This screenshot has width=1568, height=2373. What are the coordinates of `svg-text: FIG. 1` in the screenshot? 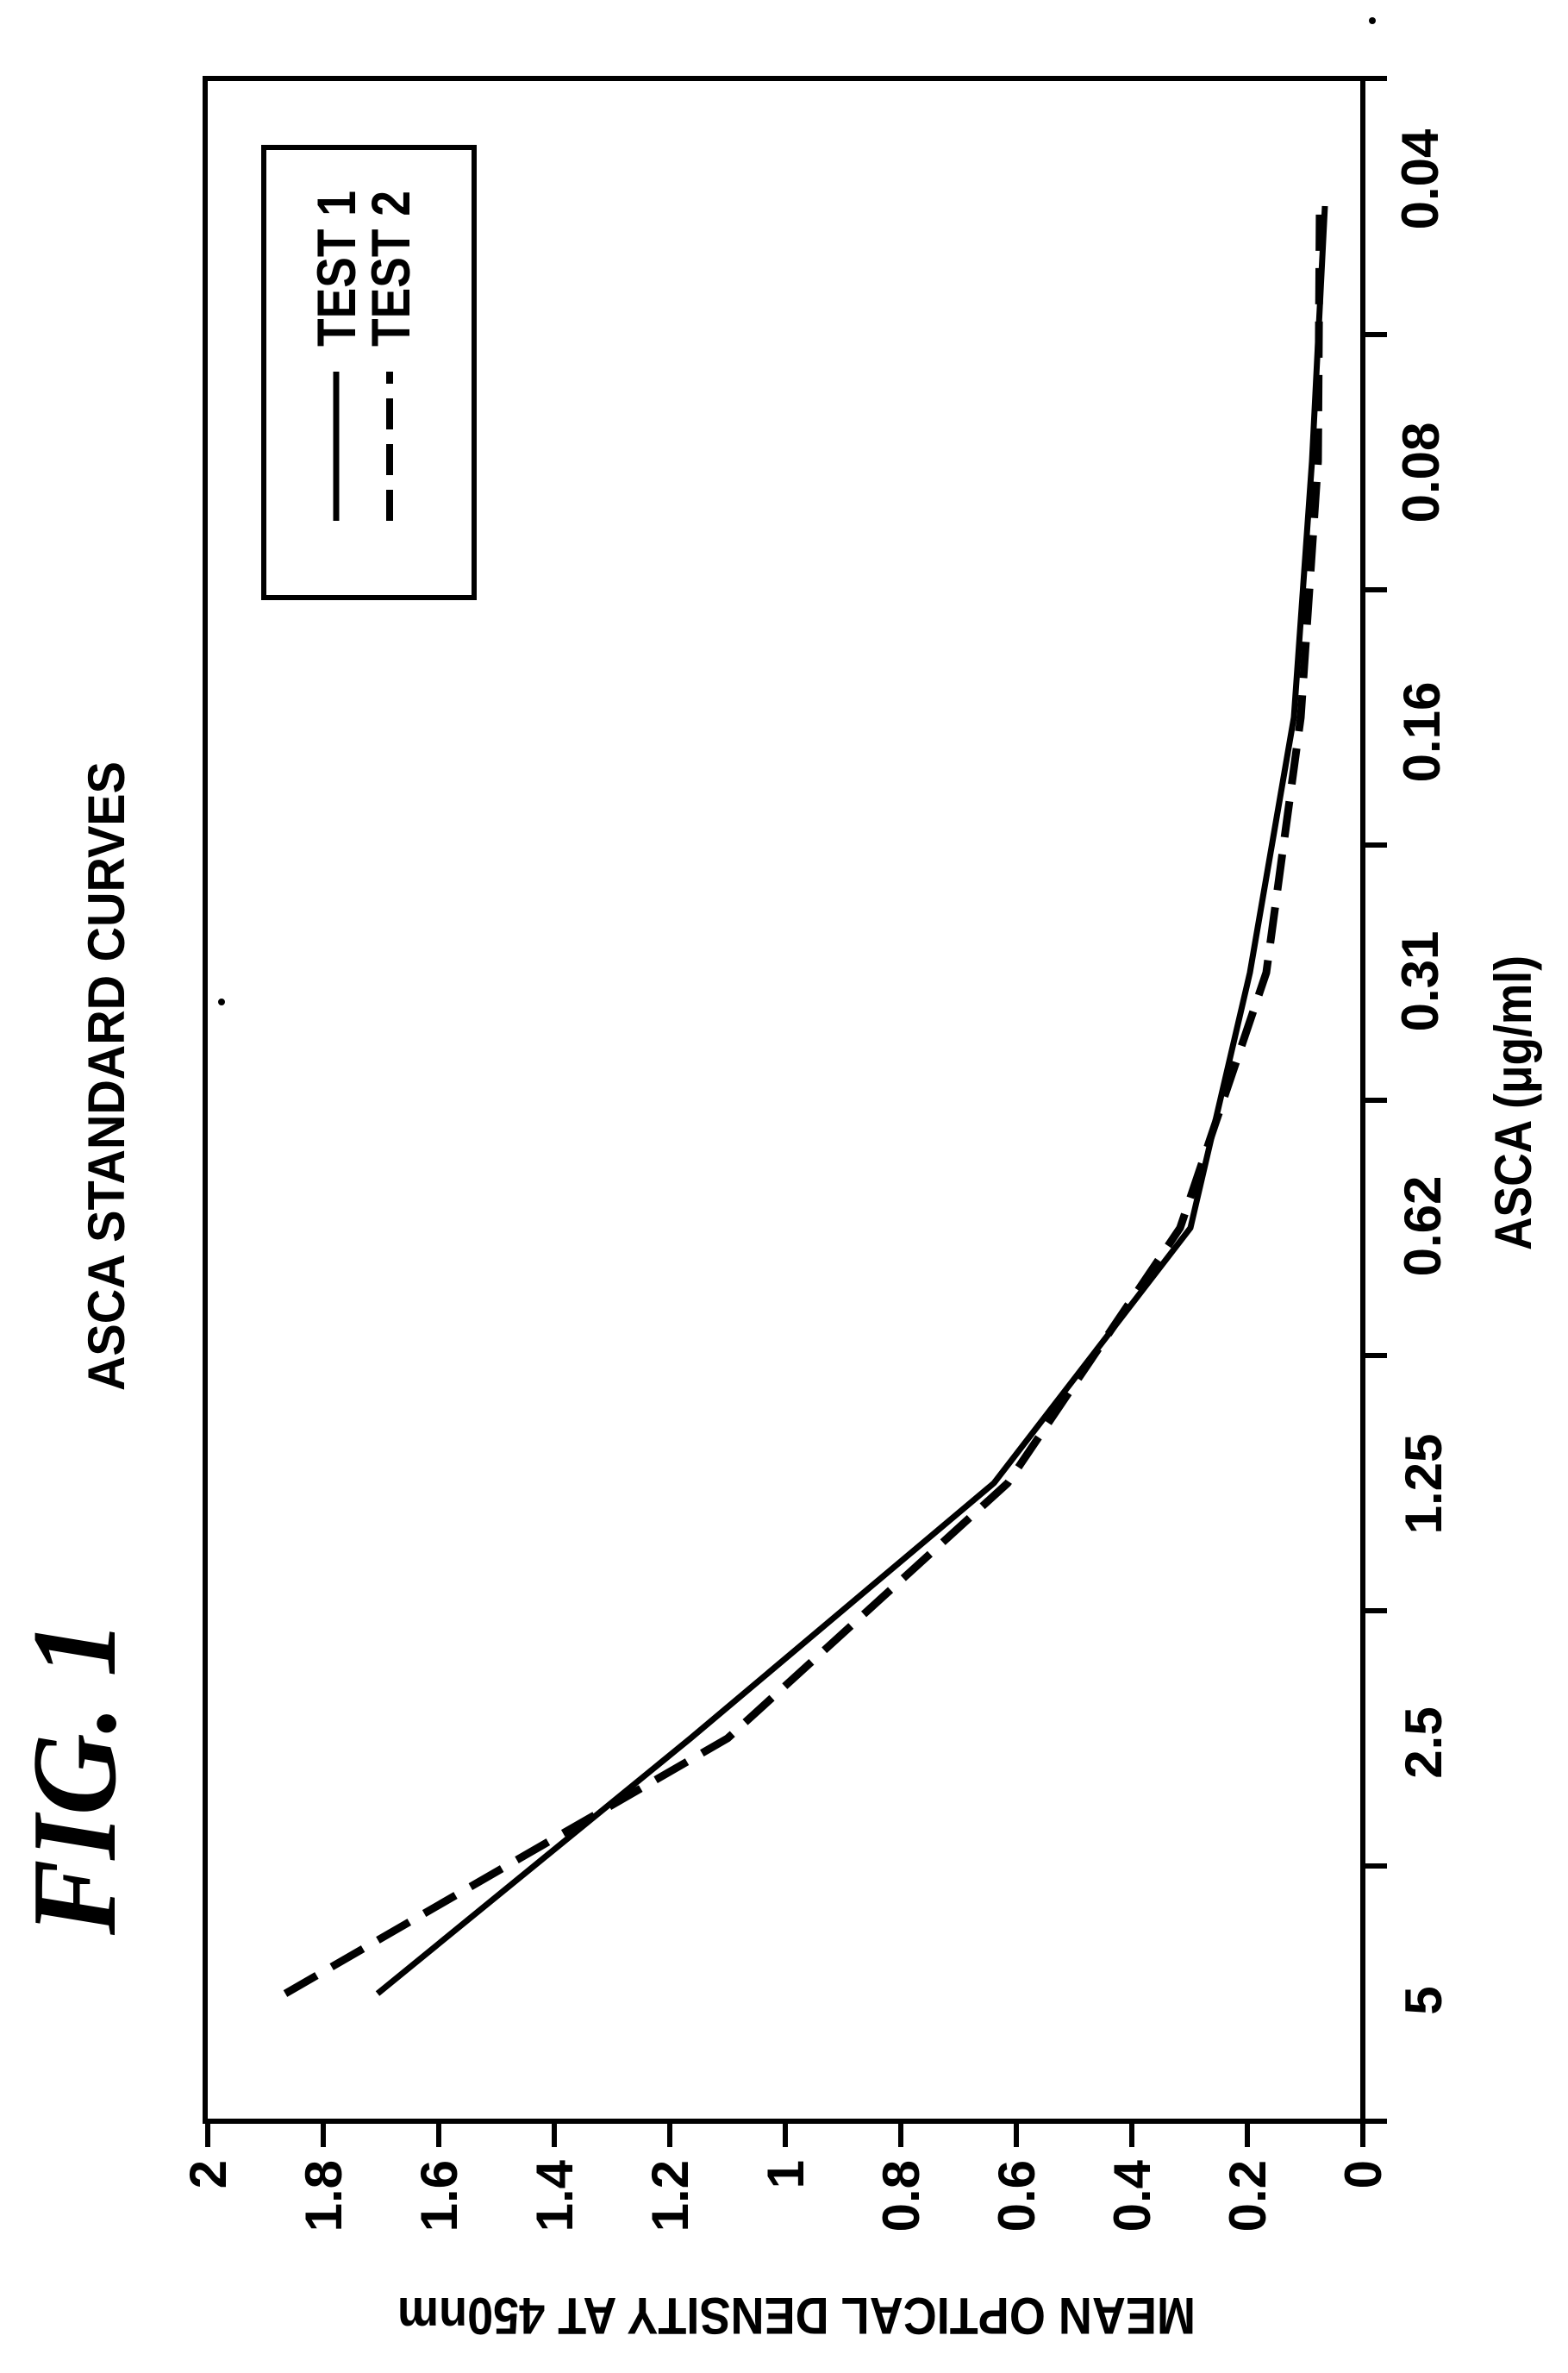 It's located at (74, 1778).